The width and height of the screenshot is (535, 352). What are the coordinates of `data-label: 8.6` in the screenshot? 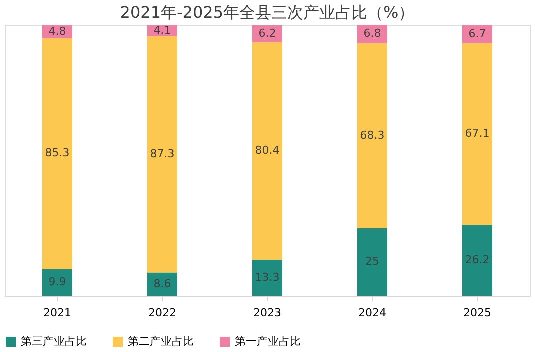 It's located at (163, 283).